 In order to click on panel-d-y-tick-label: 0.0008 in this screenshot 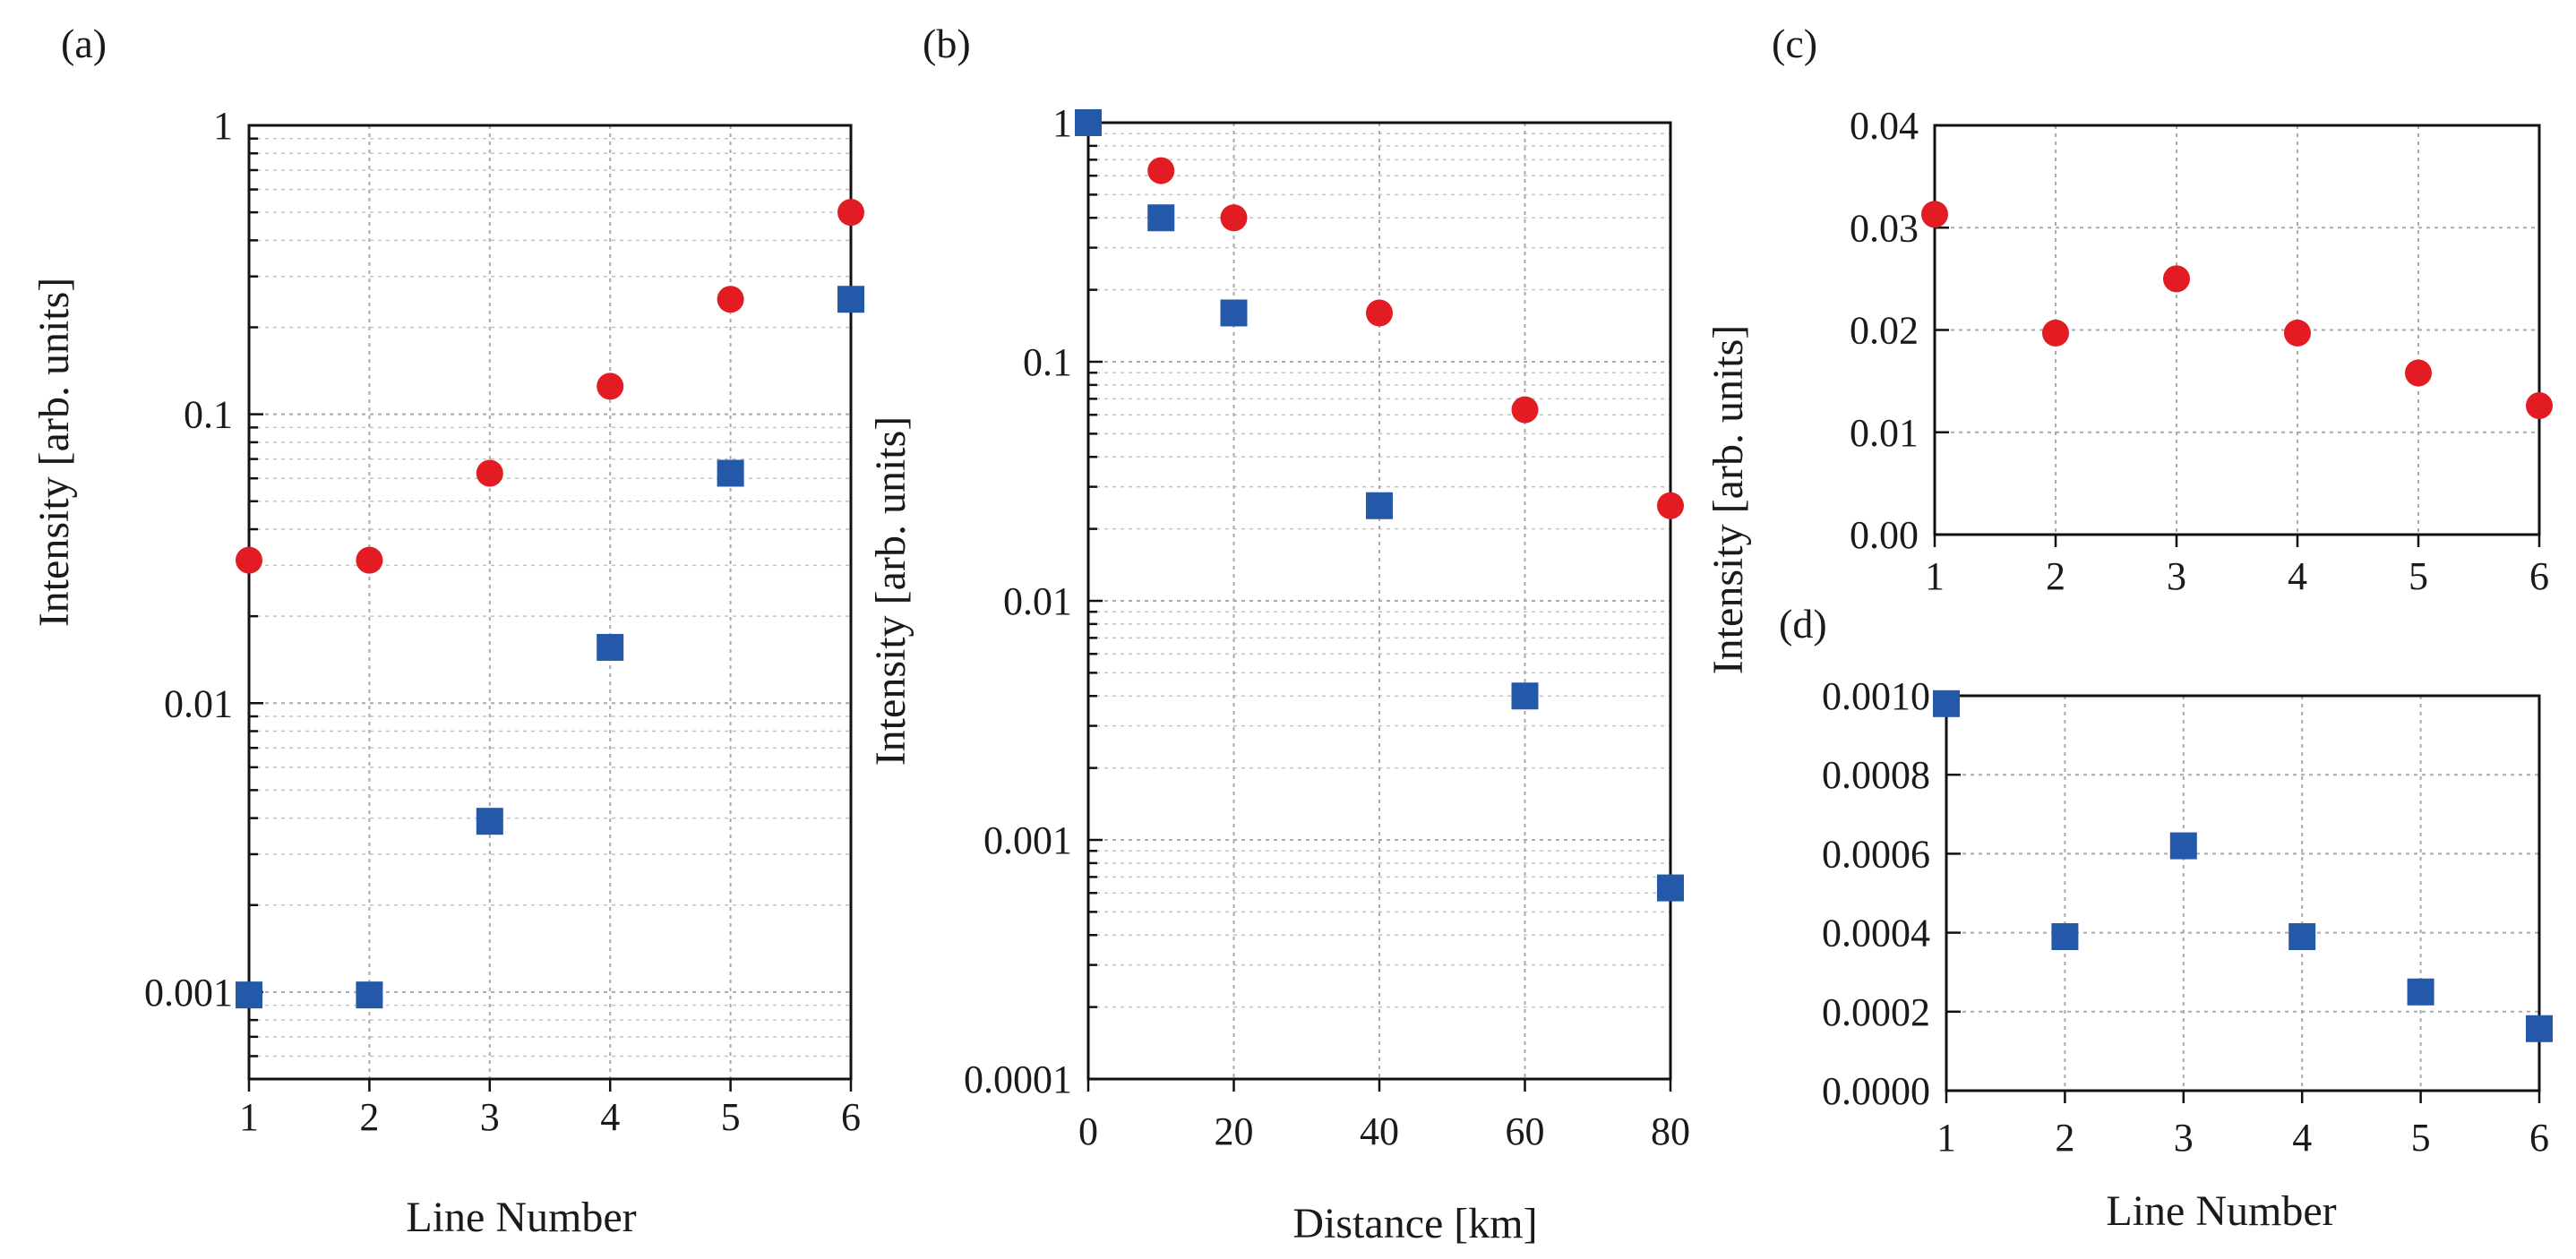, I will do `click(1876, 775)`.